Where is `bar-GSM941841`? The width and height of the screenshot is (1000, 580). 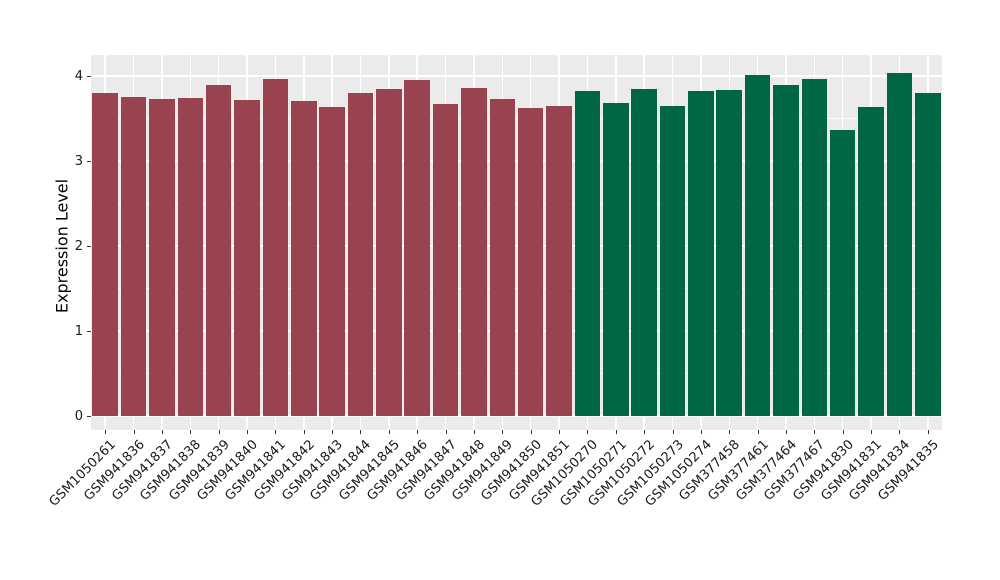
bar-GSM941841 is located at coordinates (275, 247).